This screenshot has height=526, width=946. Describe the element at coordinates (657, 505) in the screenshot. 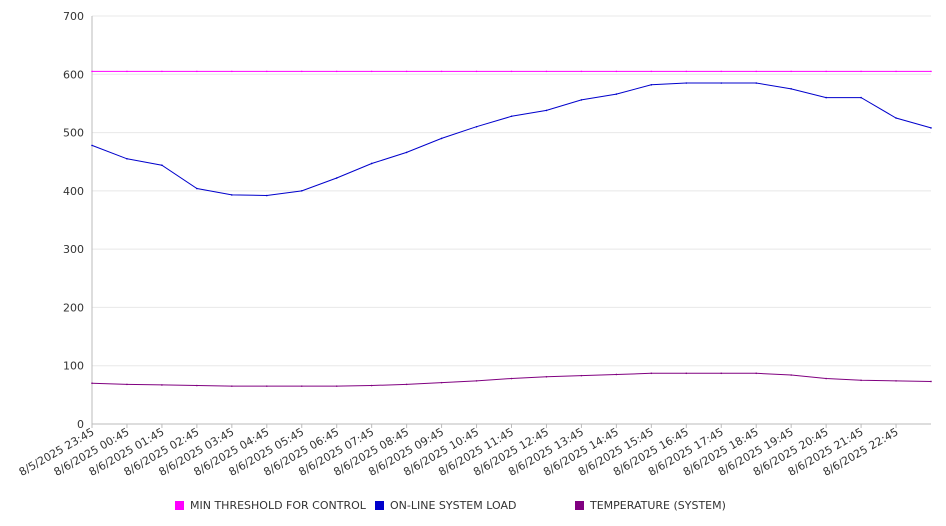

I see `legend-label: TEMPERATURE (SYSTEM)` at that location.